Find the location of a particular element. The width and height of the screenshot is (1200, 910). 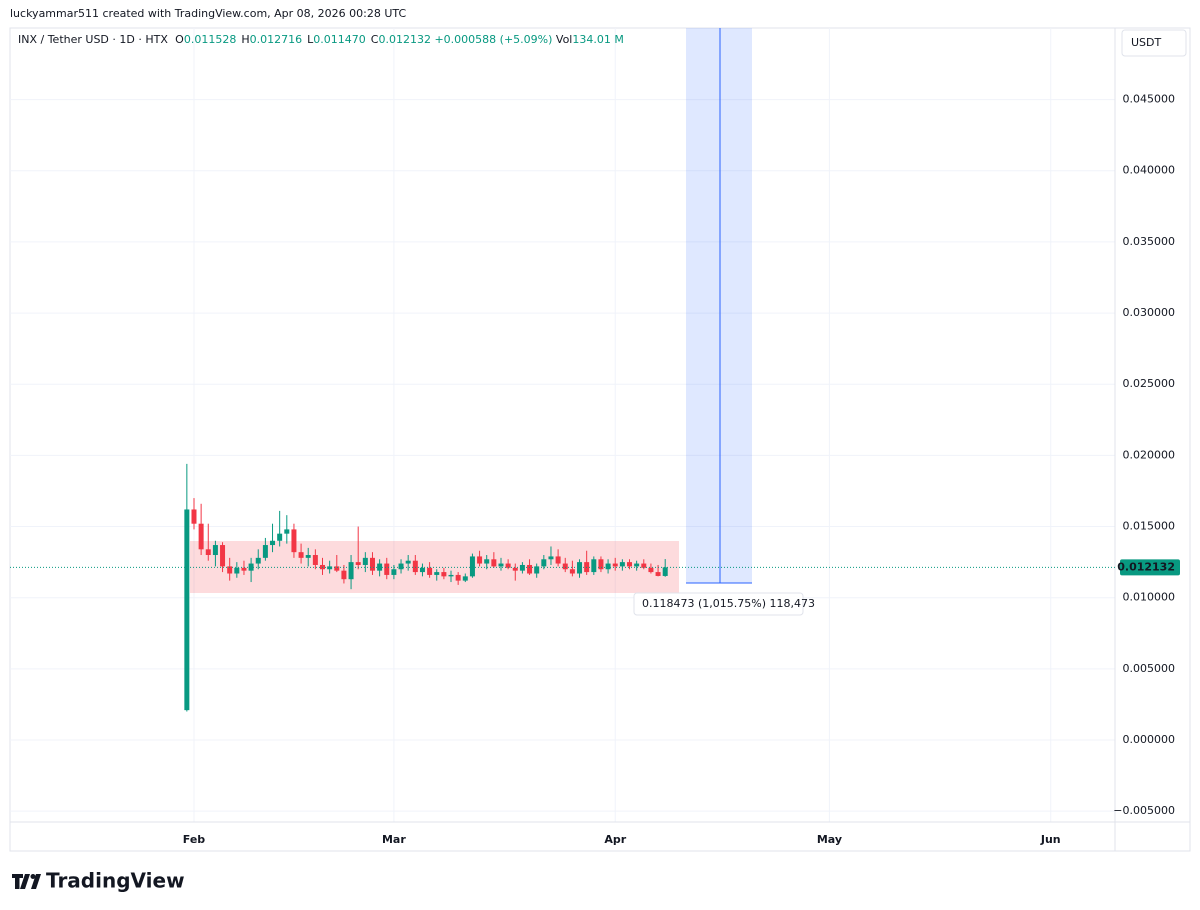

symbol: INX / Tether USD · 1D · HTX is located at coordinates (93, 39).